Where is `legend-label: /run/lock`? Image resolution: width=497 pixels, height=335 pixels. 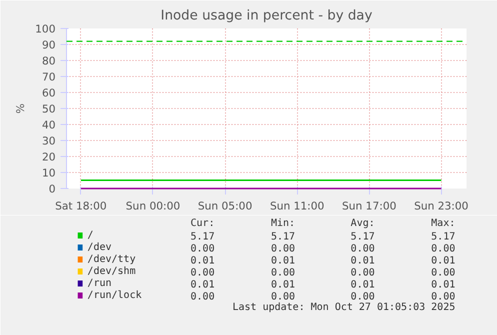 legend-label: /run/lock is located at coordinates (114, 295).